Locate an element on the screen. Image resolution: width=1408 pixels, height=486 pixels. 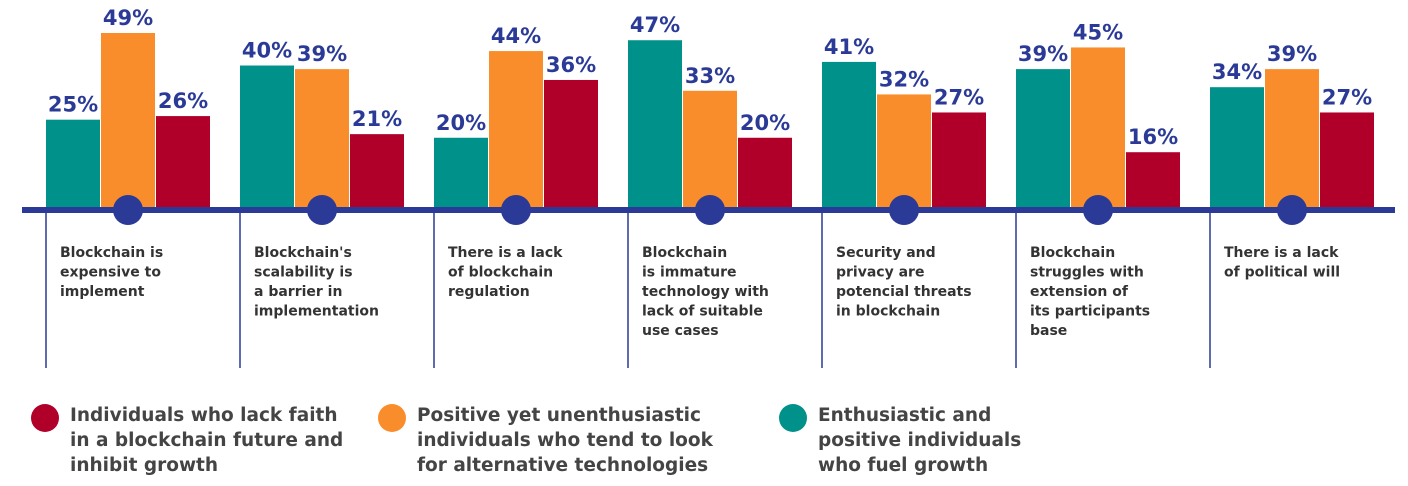
value-label: 16% is located at coordinates (1153, 137).